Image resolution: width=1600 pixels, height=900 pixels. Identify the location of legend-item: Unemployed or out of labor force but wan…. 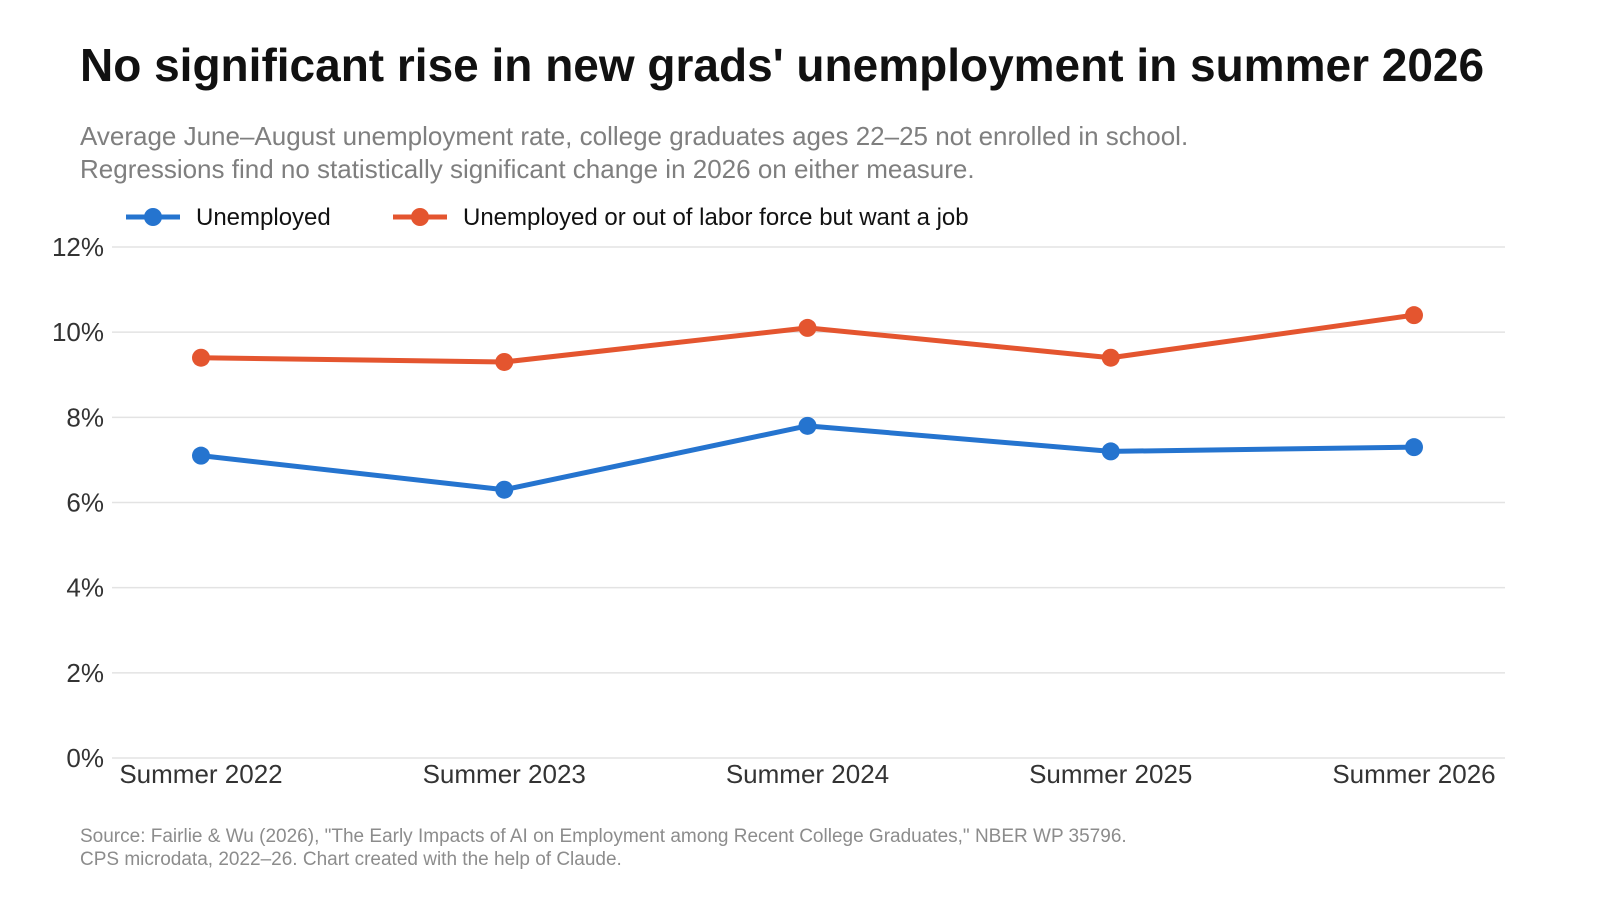
(681, 217).